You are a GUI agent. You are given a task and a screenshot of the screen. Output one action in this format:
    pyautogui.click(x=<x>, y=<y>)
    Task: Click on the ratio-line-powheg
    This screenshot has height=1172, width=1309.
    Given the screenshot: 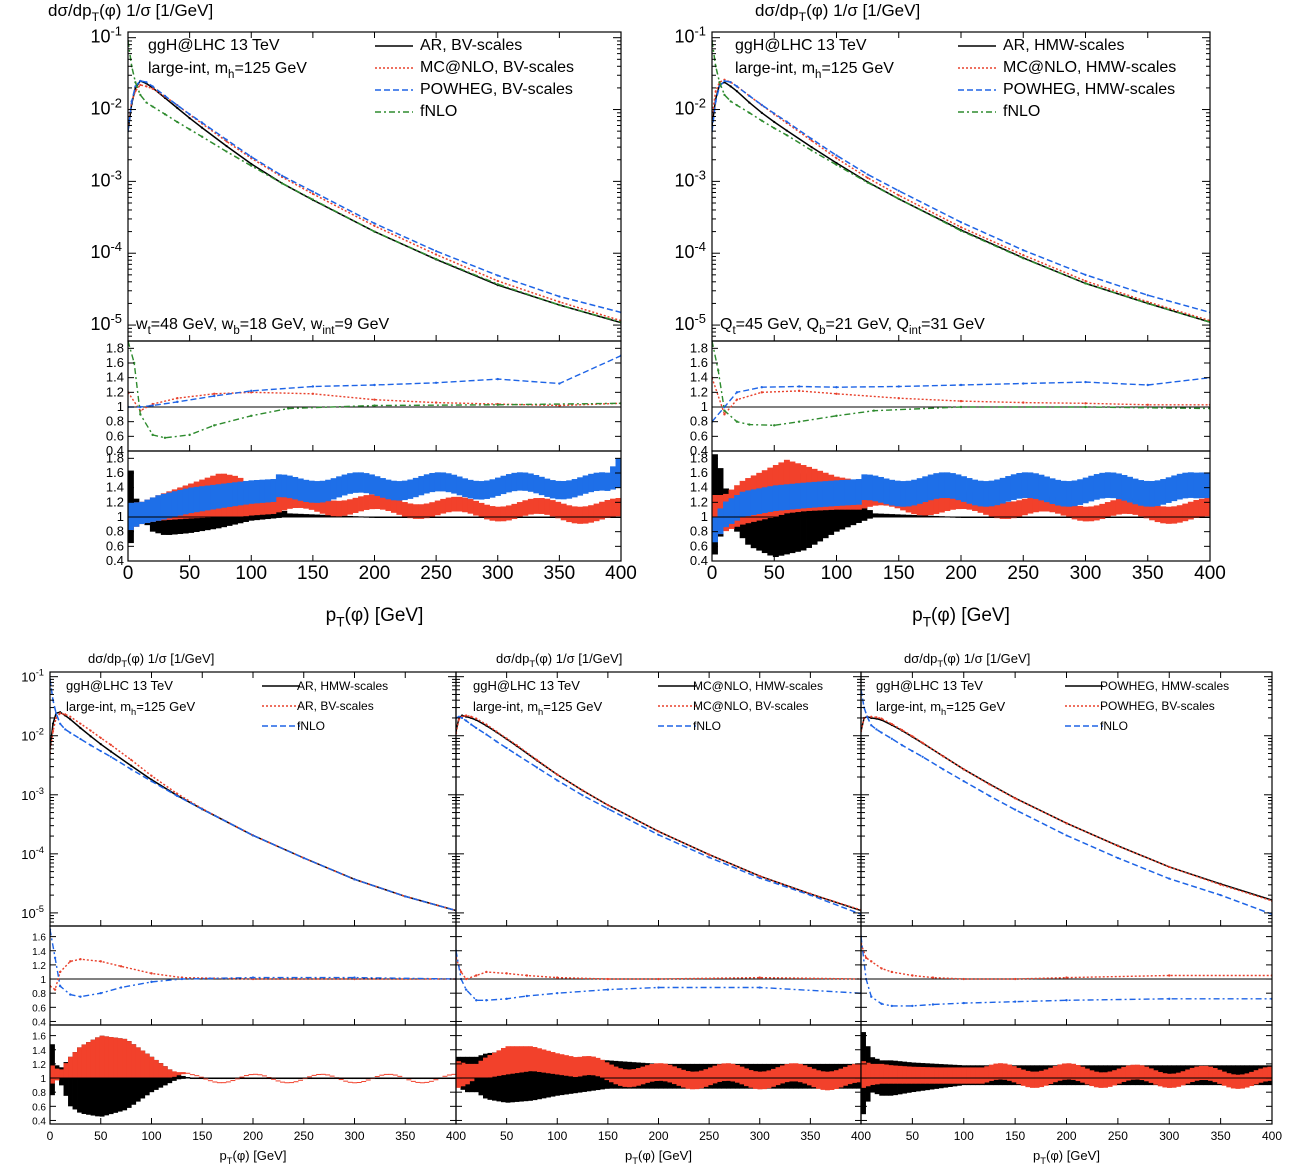 What is the action you would take?
    pyautogui.click(x=374, y=381)
    